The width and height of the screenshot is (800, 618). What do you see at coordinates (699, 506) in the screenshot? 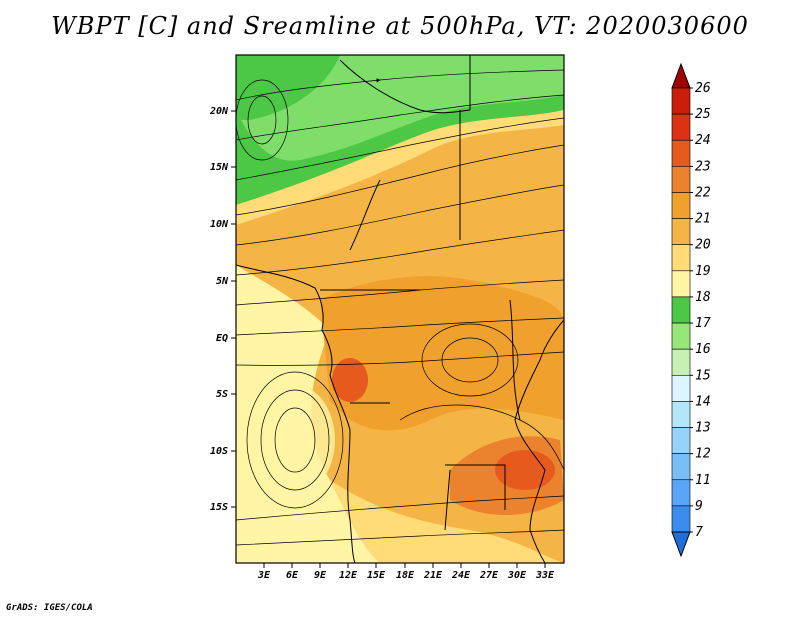
I see `colorbar-label: 9` at bounding box center [699, 506].